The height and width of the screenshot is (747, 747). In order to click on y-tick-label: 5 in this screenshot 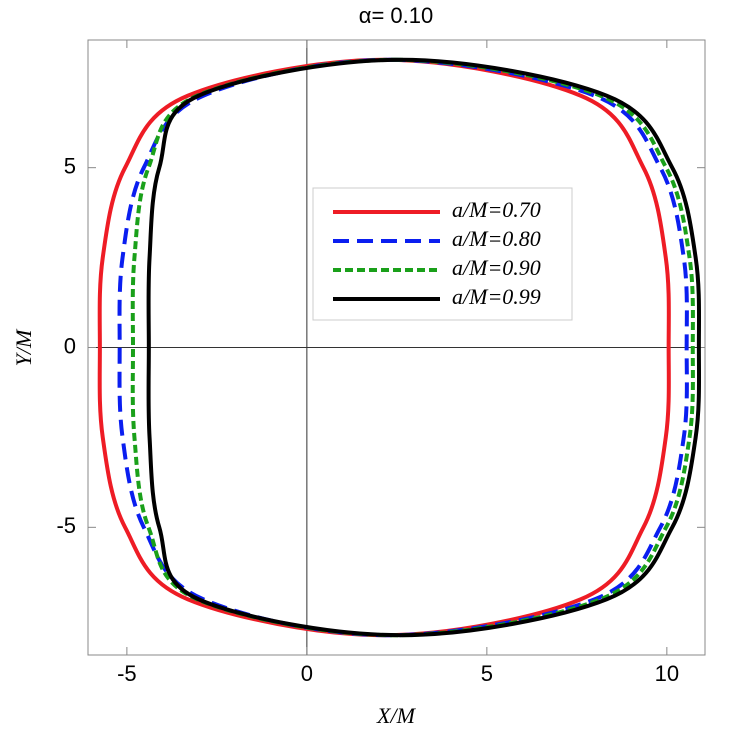, I will do `click(70, 165)`.